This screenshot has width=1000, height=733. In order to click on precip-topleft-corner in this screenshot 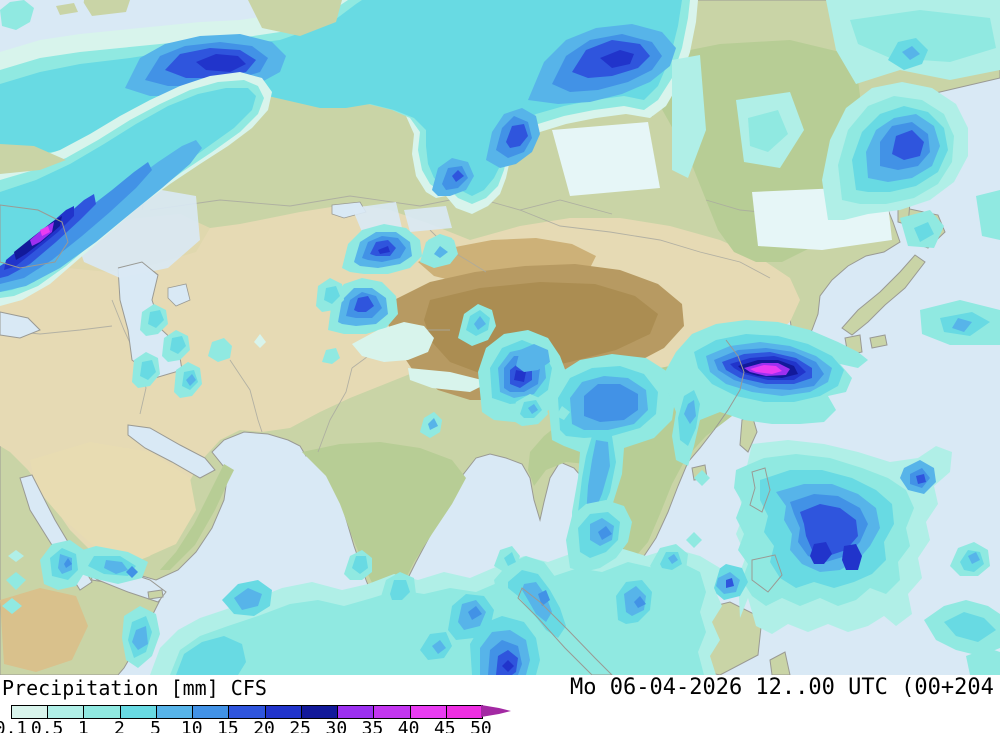, I will do `click(17, 15)`.